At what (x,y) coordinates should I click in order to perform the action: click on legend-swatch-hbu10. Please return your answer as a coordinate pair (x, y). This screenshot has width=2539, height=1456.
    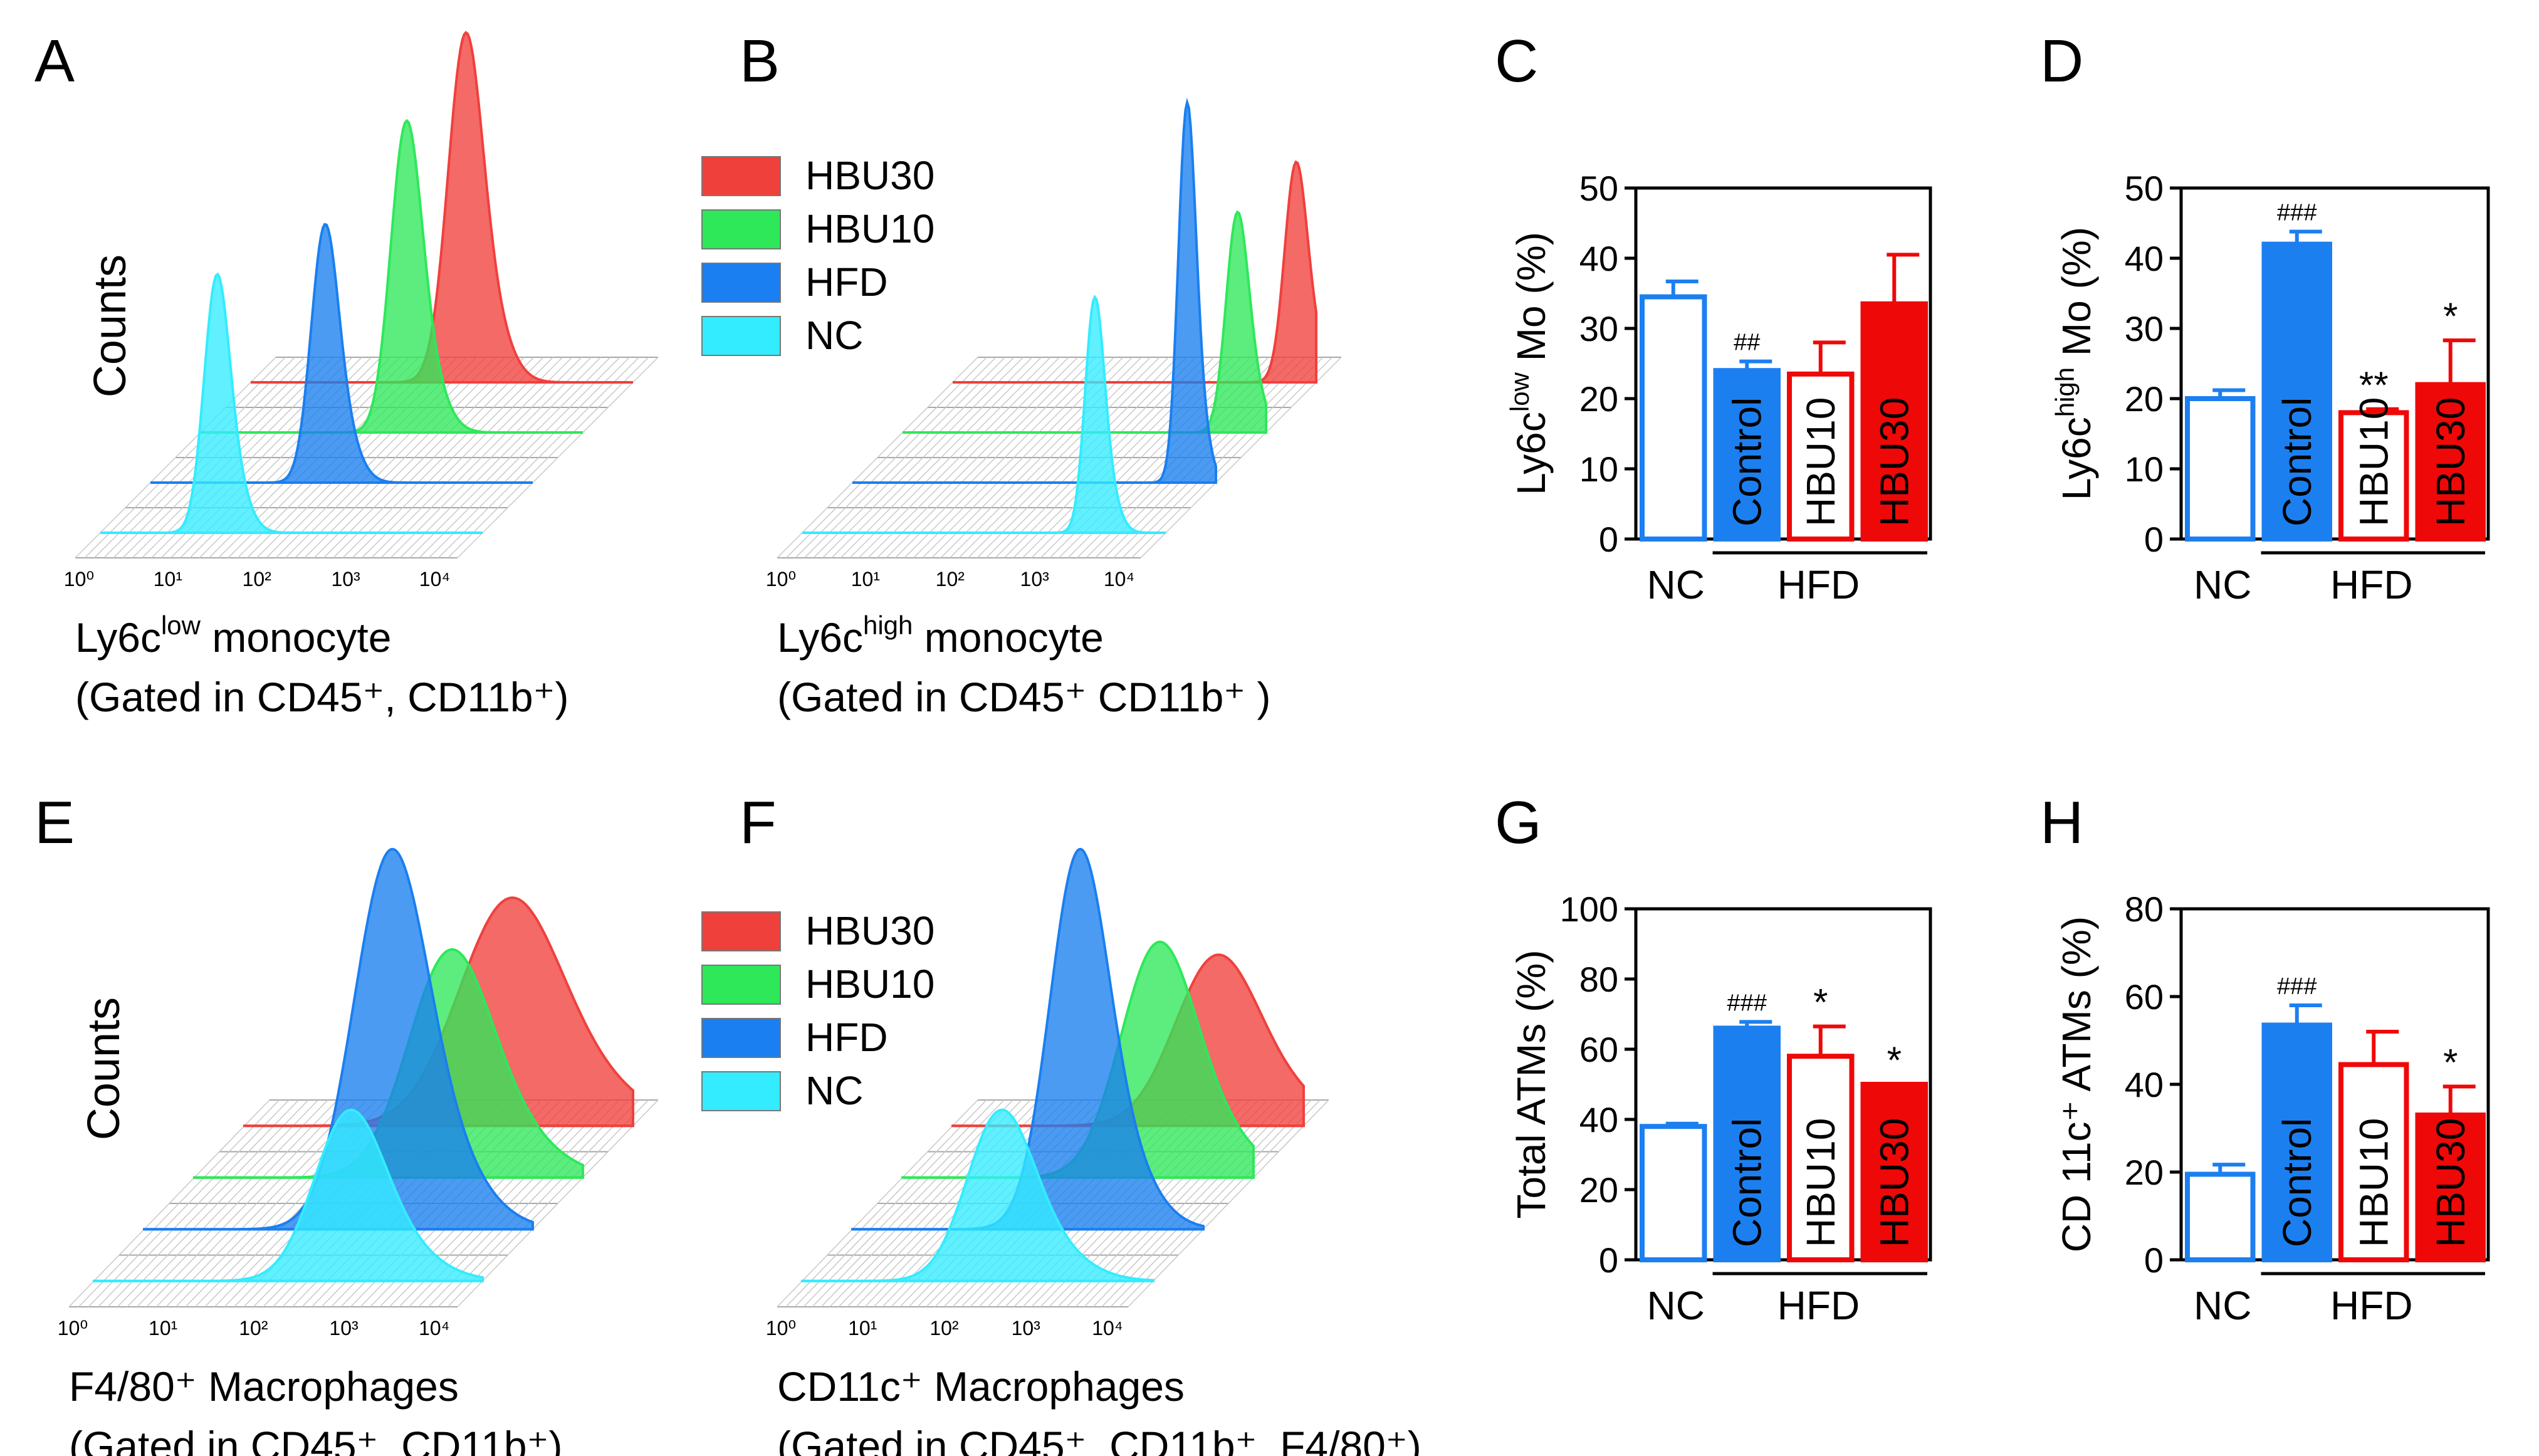
    Looking at the image, I should click on (741, 229).